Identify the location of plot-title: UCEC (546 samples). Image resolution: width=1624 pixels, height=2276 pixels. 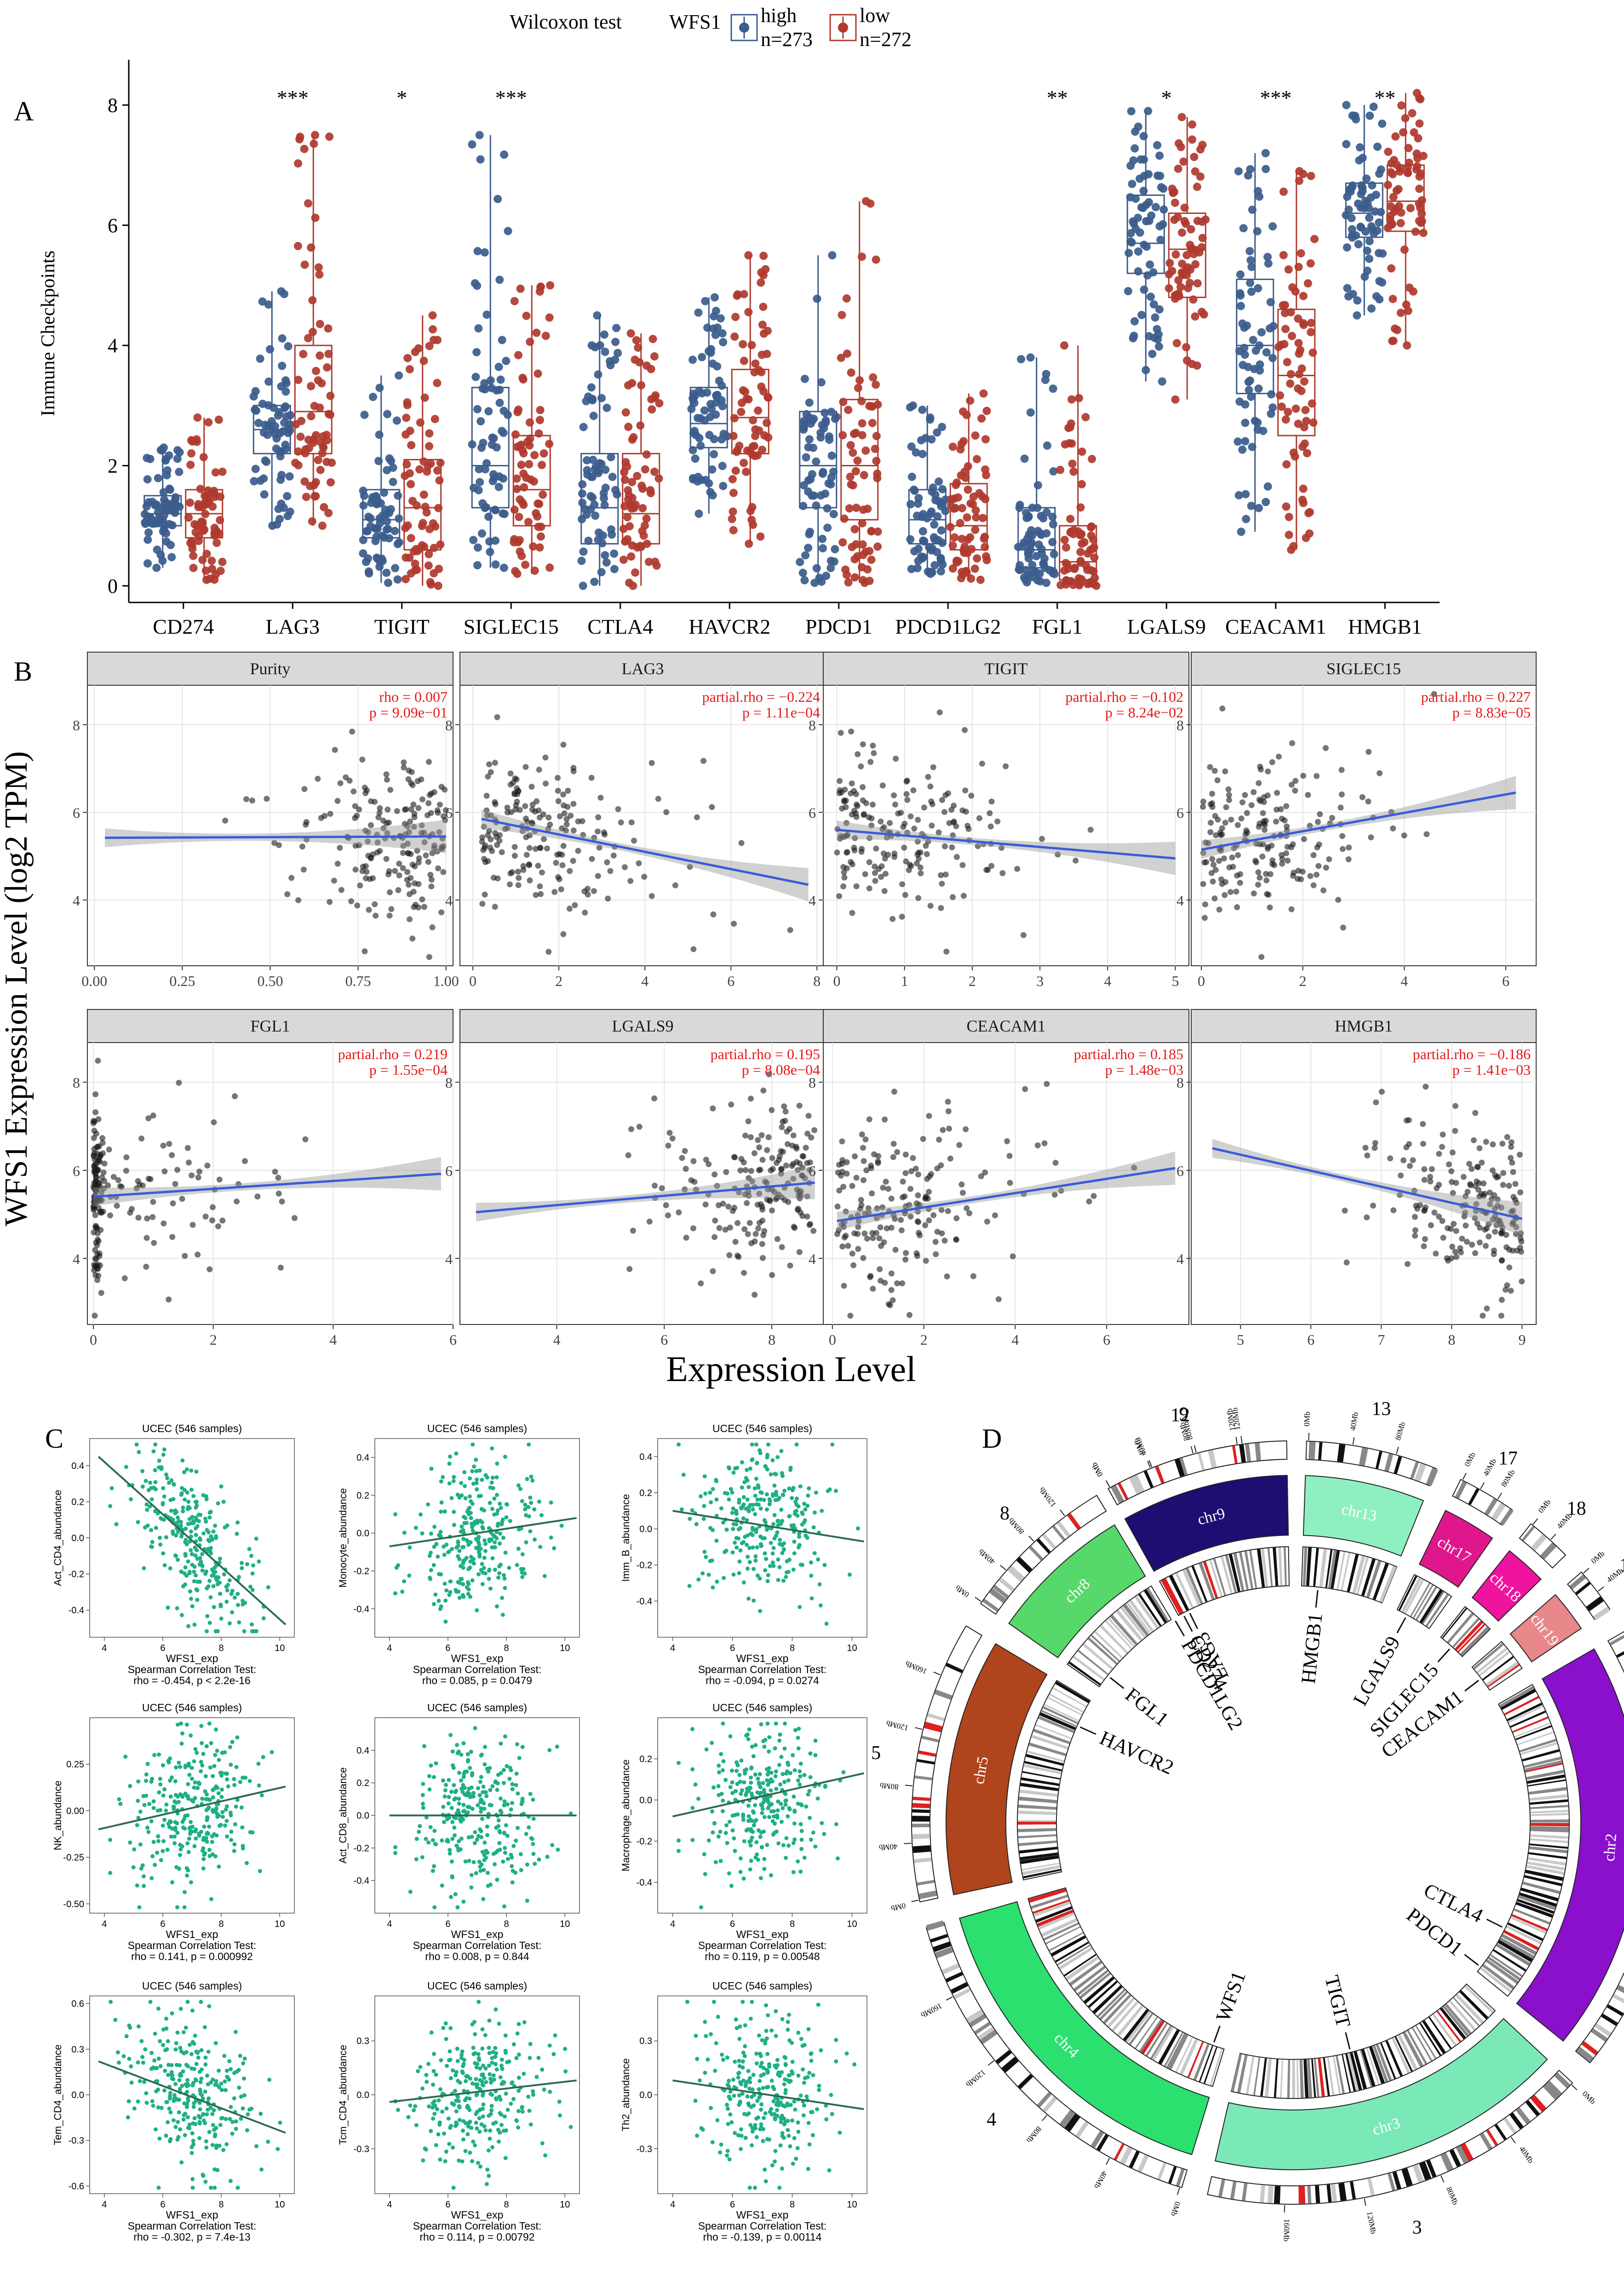
(192, 1708).